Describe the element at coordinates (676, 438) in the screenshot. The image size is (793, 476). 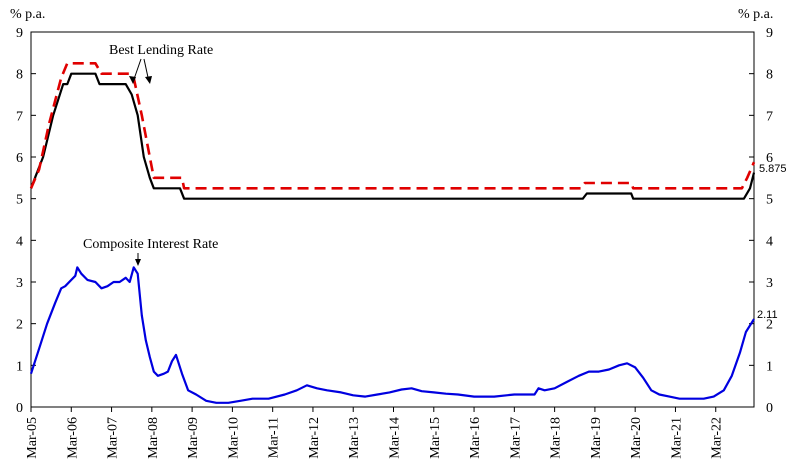
I see `x-tick-label: Mar-21` at that location.